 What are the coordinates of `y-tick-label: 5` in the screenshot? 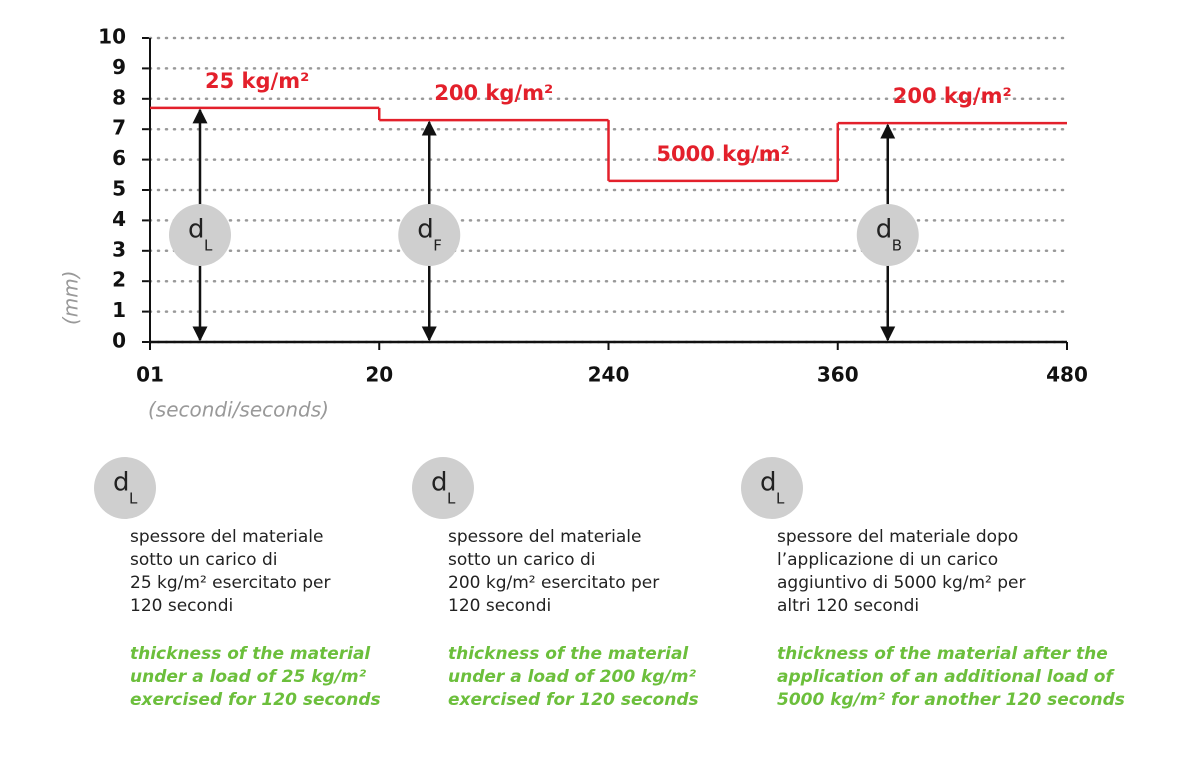 It's located at (119, 189).